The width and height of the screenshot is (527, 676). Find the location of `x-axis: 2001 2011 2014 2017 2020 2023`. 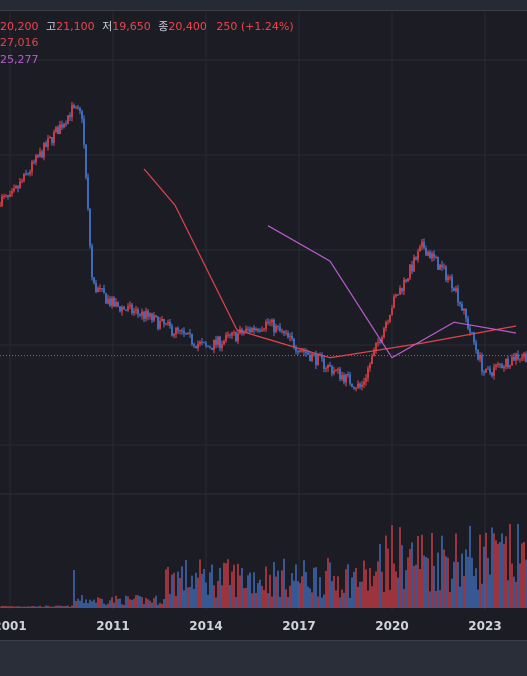

x-axis: 2001 2011 2014 2017 2020 2023 is located at coordinates (251, 626).